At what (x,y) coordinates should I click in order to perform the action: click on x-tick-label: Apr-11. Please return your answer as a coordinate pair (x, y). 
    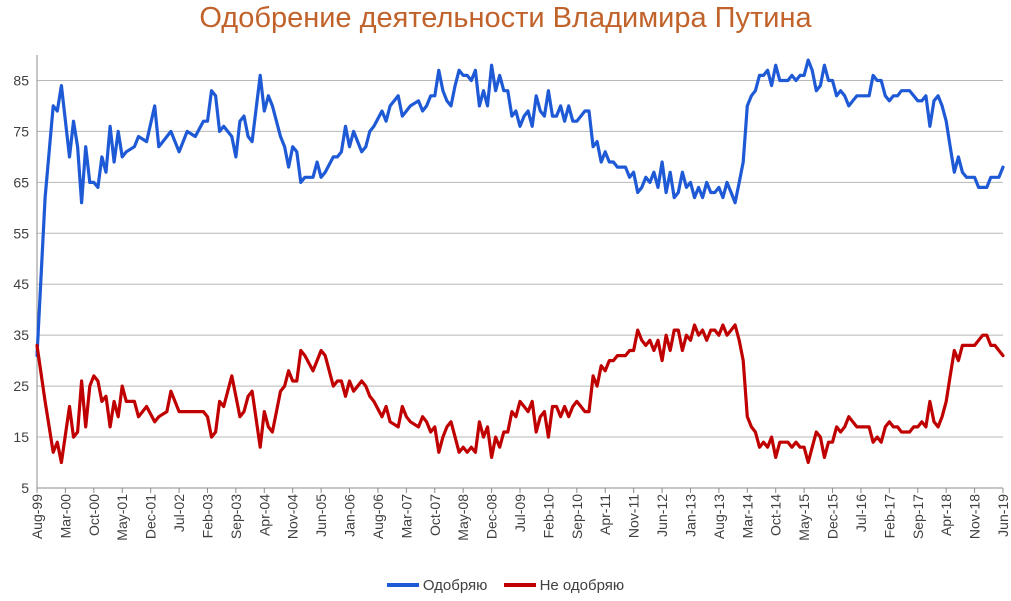
    Looking at the image, I should click on (605, 514).